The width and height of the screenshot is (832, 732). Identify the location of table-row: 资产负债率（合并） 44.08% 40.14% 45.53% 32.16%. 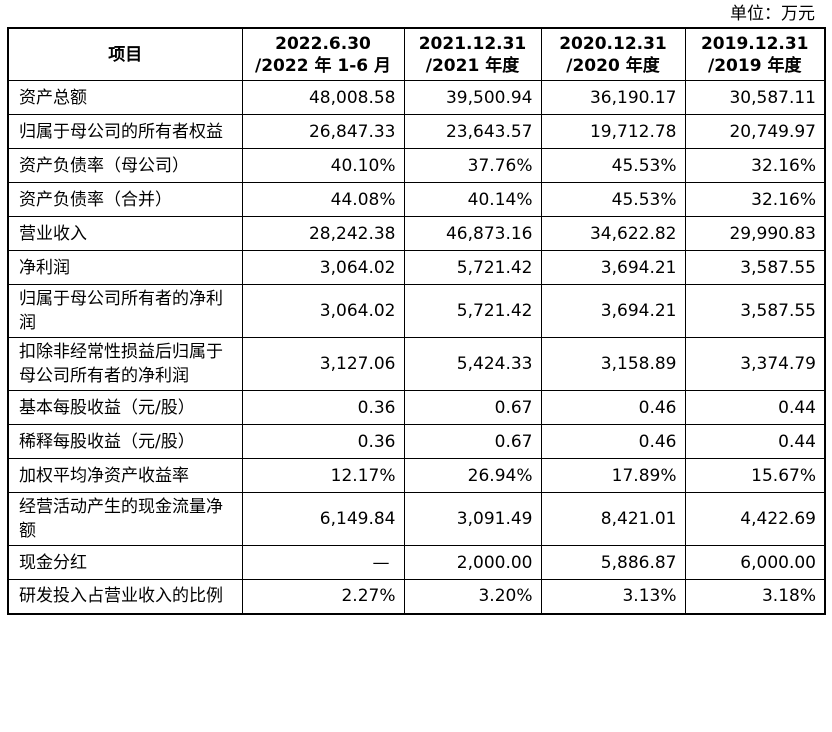
(416, 199).